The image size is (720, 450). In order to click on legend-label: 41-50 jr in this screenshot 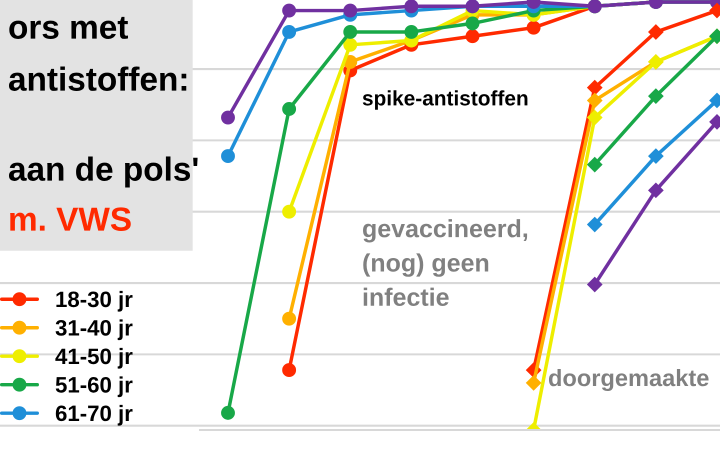, I will do `click(94, 358)`.